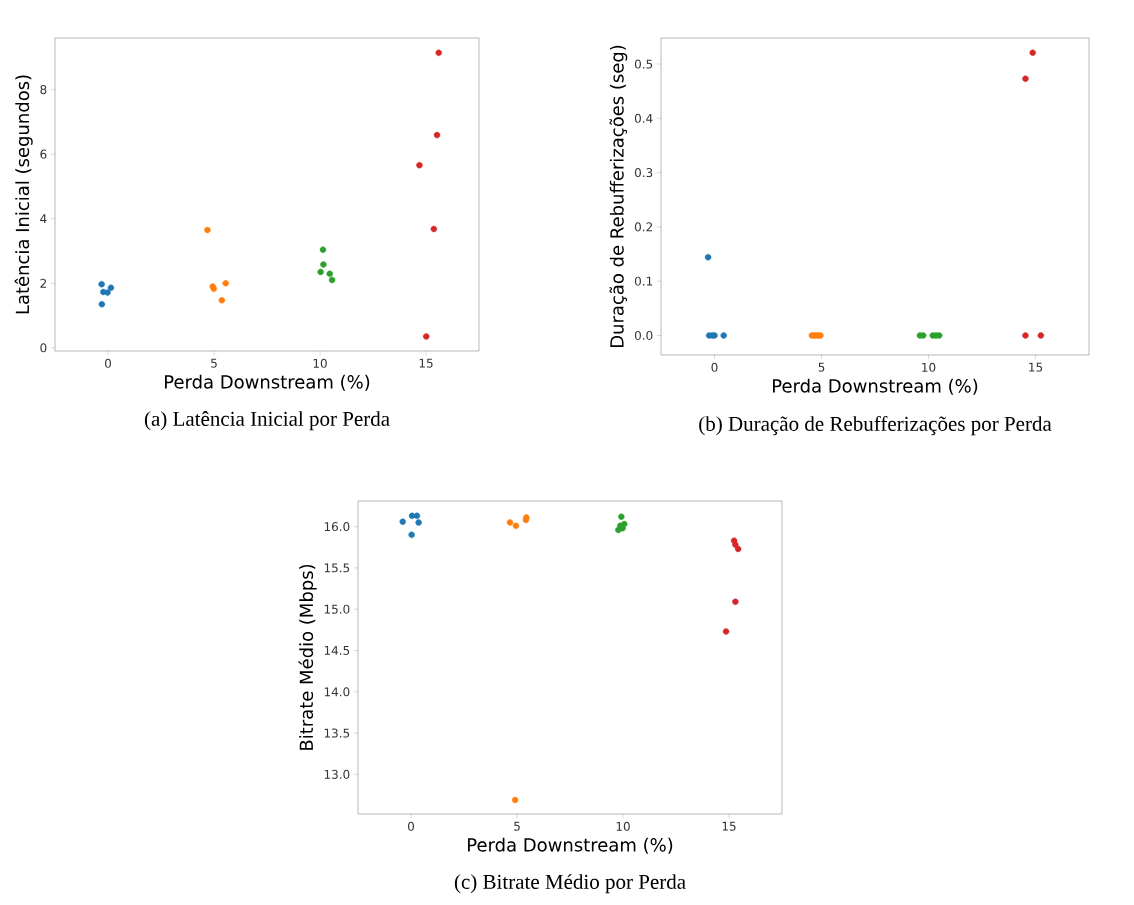 The height and width of the screenshot is (905, 1134). What do you see at coordinates (618, 196) in the screenshot?
I see `y-axis-title: Duração de Rebufferizações (seg)` at bounding box center [618, 196].